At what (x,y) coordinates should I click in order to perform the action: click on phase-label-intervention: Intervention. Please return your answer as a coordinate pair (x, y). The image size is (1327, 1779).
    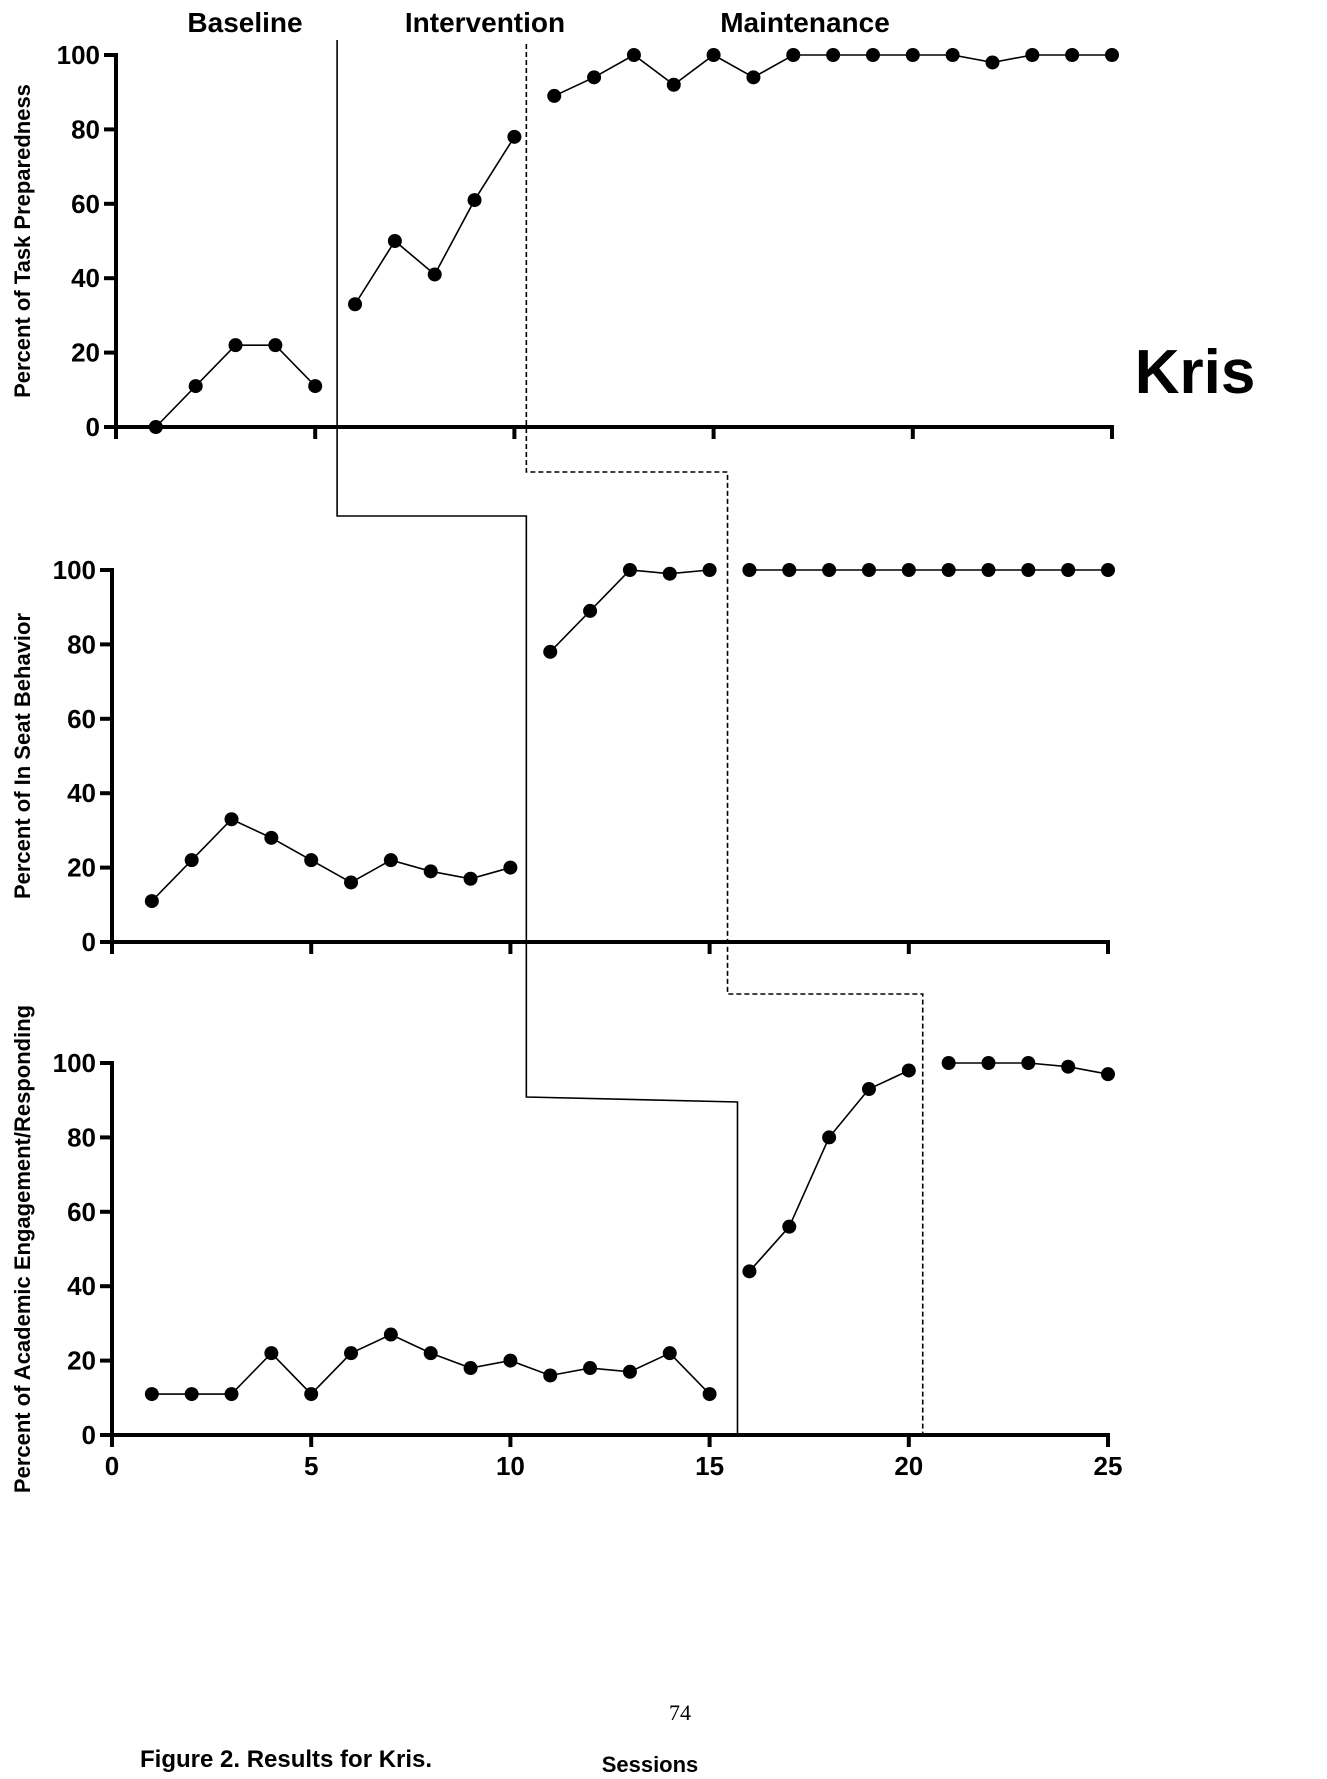
    Looking at the image, I should click on (485, 22).